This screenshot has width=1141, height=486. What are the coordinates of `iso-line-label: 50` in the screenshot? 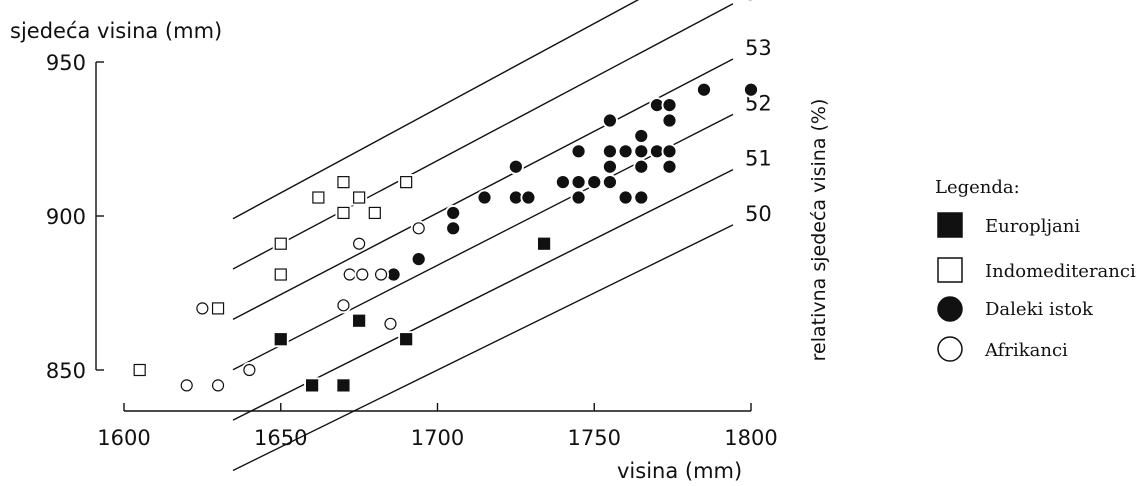 It's located at (758, 214).